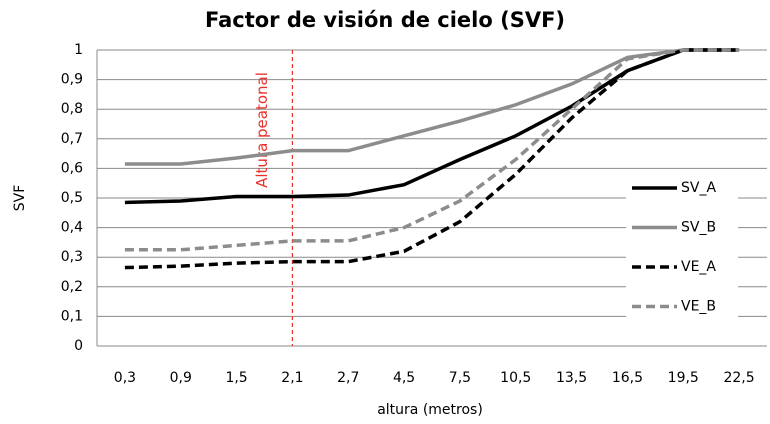 Image resolution: width=770 pixels, height=424 pixels. What do you see at coordinates (682, 247) in the screenshot?
I see `legend-box` at bounding box center [682, 247].